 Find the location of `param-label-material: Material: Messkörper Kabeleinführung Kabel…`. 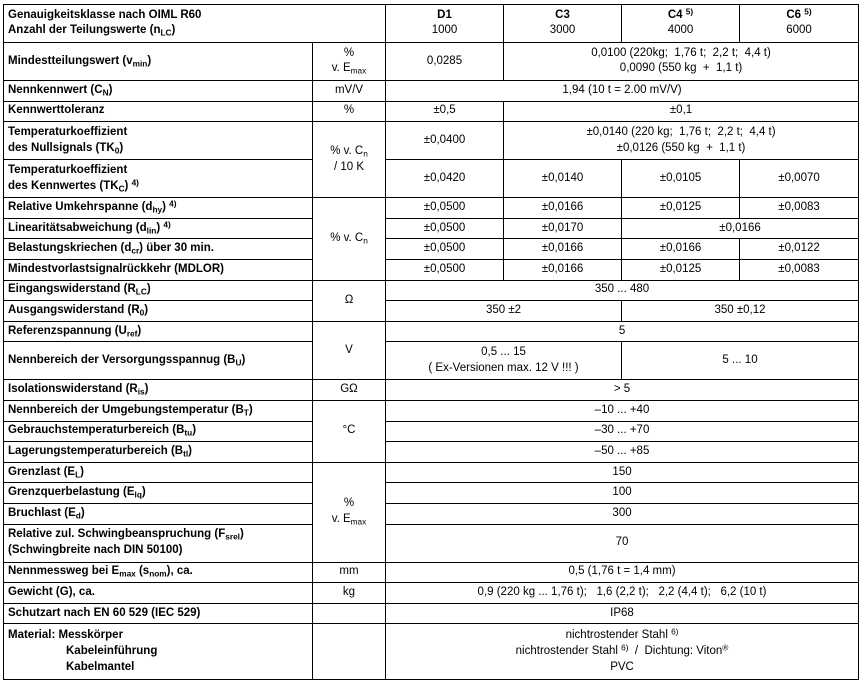

param-label-material: Material: Messkörper Kabeleinführung Kabel… is located at coordinates (158, 651).